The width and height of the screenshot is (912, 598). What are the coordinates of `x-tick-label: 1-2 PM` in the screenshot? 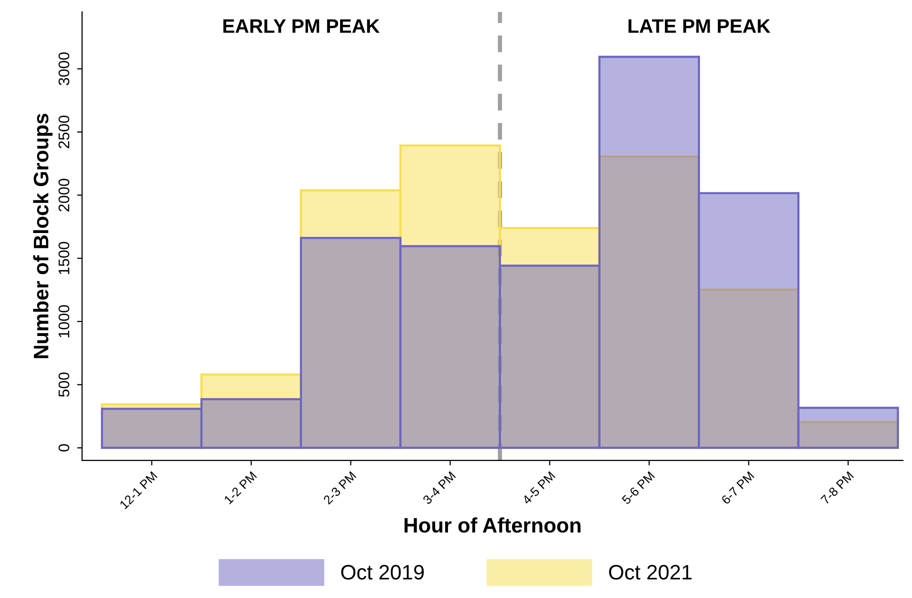 It's located at (240, 487).